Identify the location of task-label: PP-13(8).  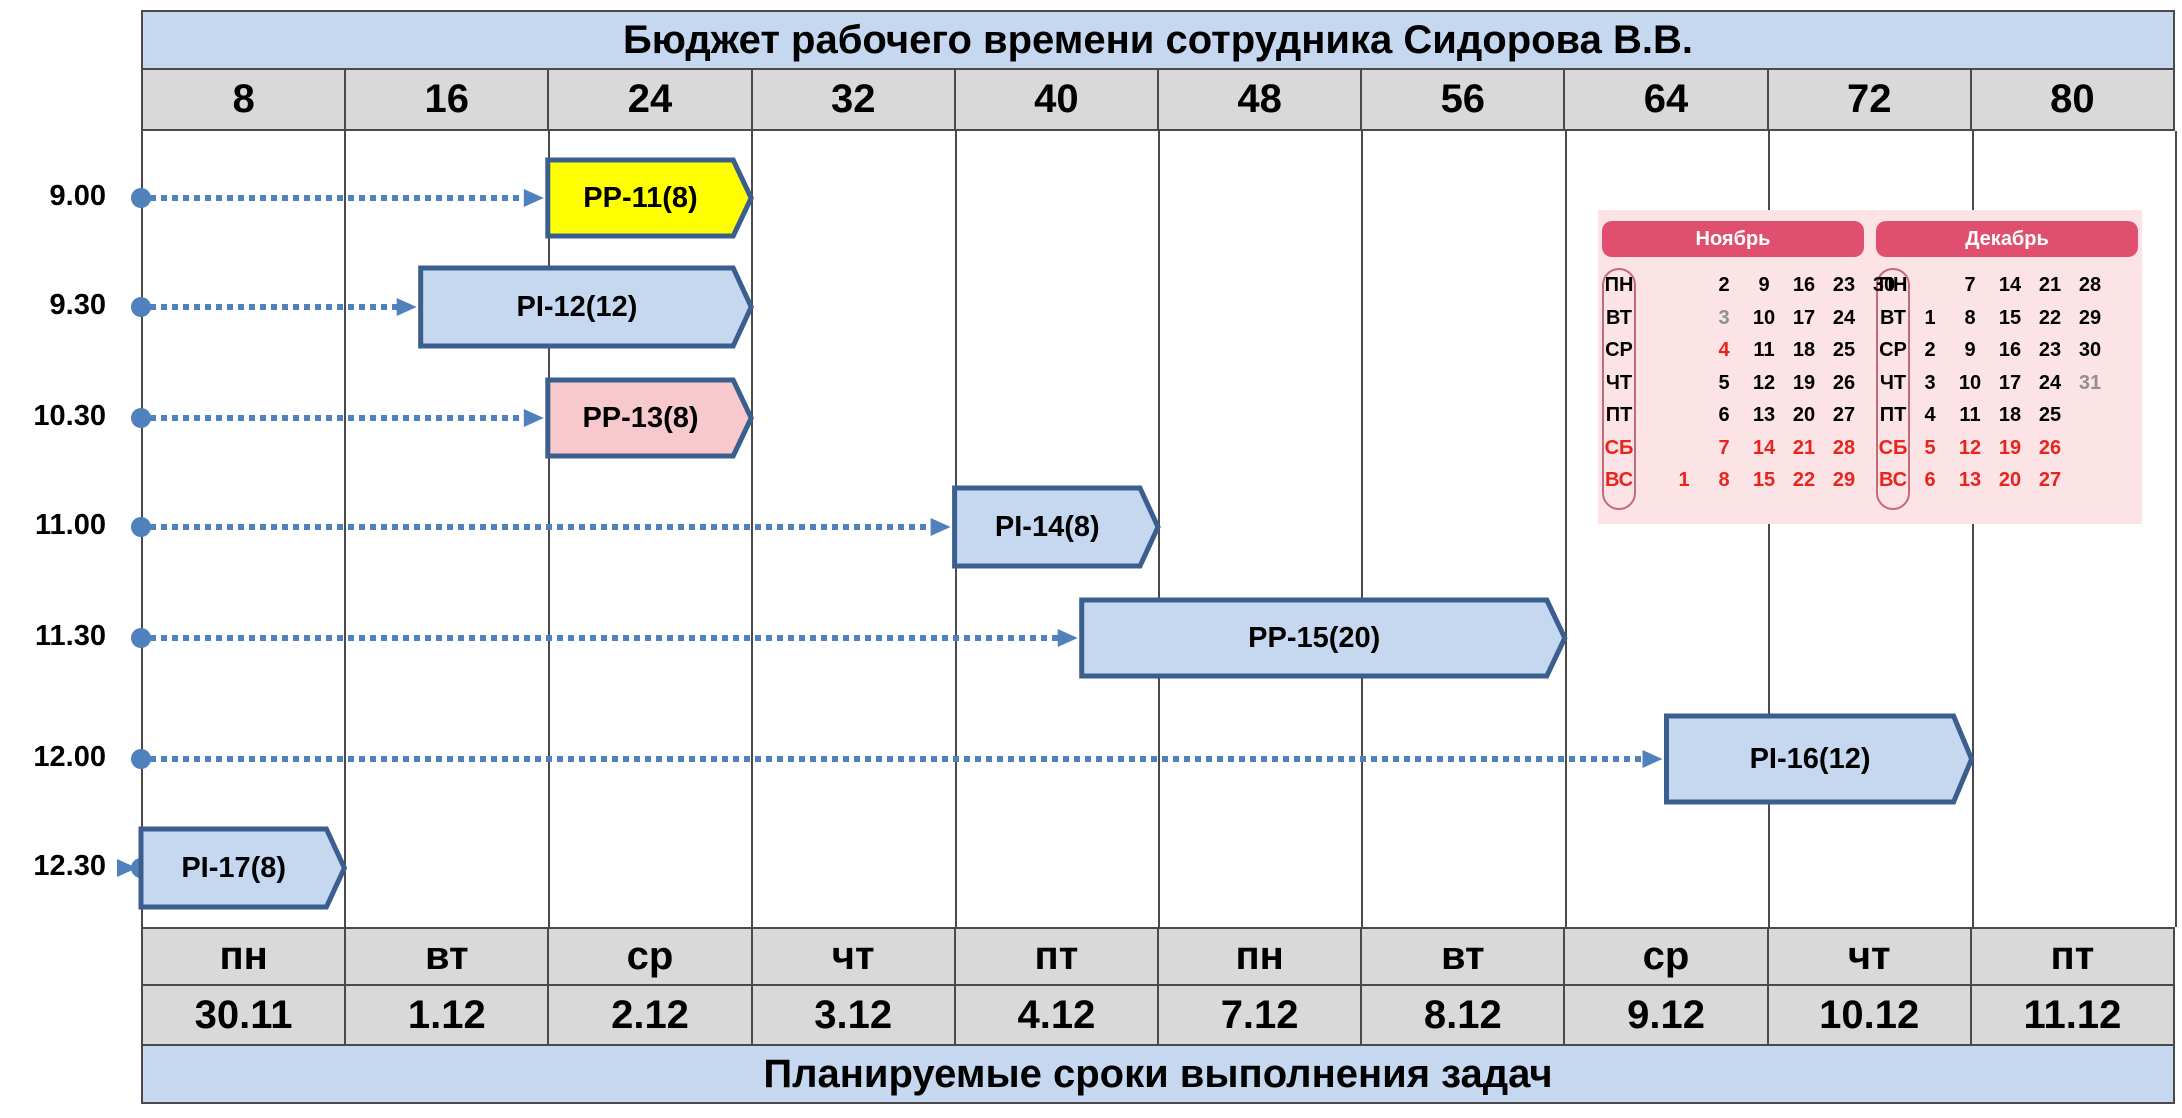
(640, 417).